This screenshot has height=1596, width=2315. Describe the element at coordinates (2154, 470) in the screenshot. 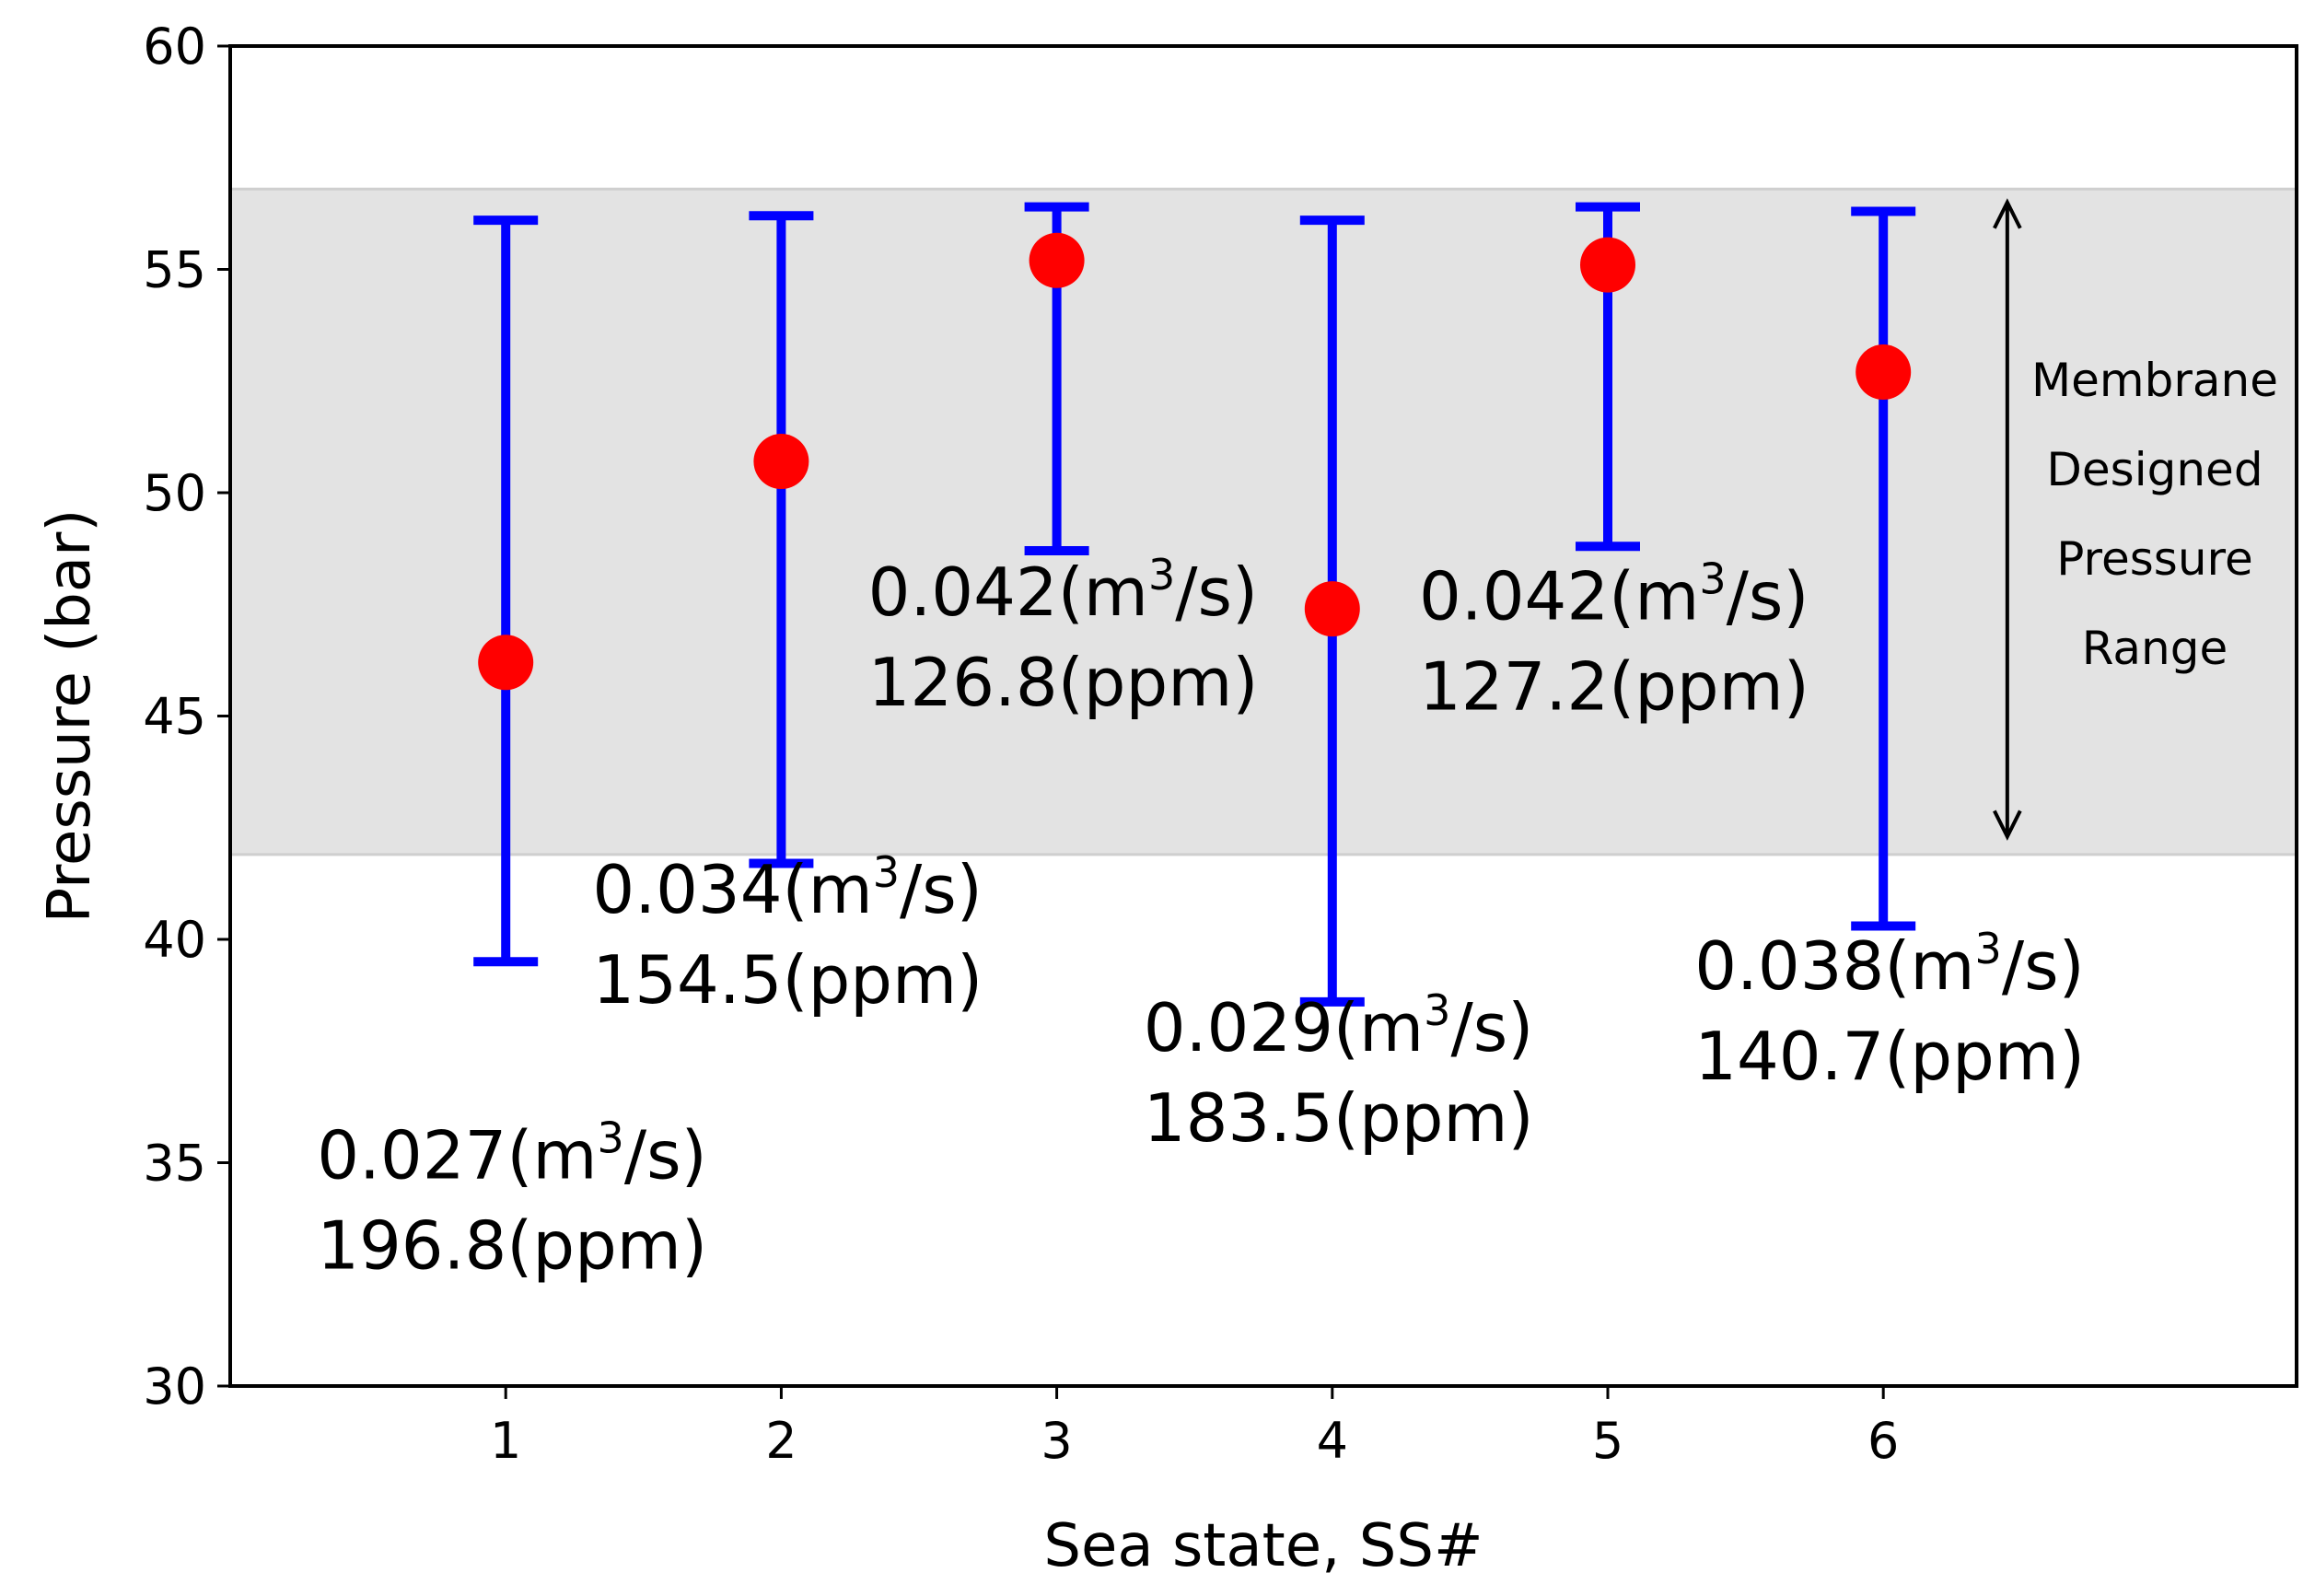

I see `range-label-line: Designed` at that location.